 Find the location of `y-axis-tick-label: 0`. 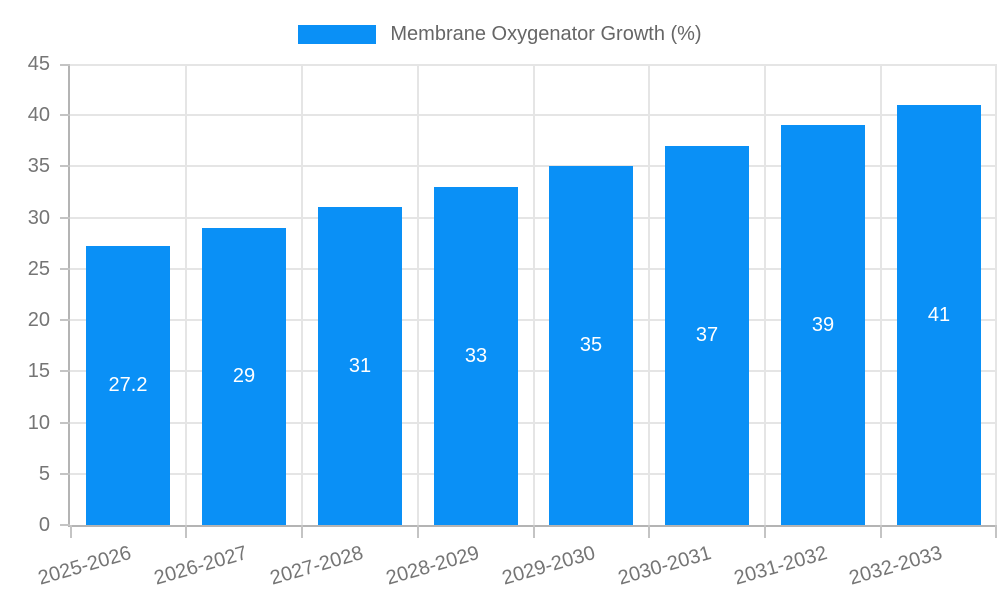

y-axis-tick-label: 0 is located at coordinates (44, 525).